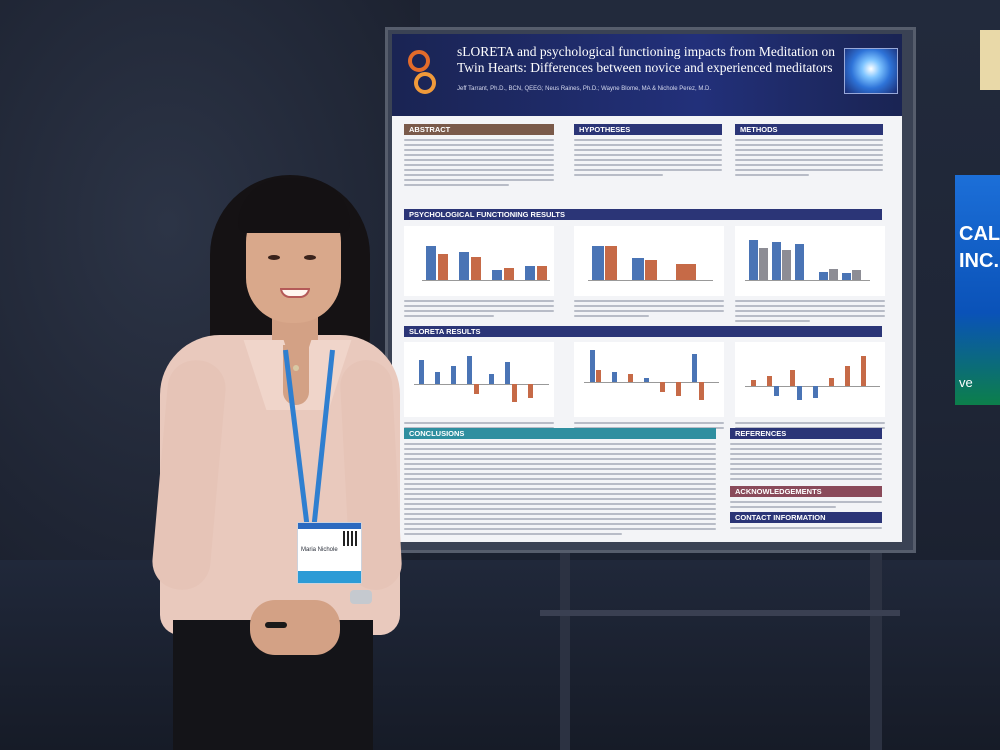 This screenshot has height=750, width=1000. I want to click on necklace, so click(296, 368).